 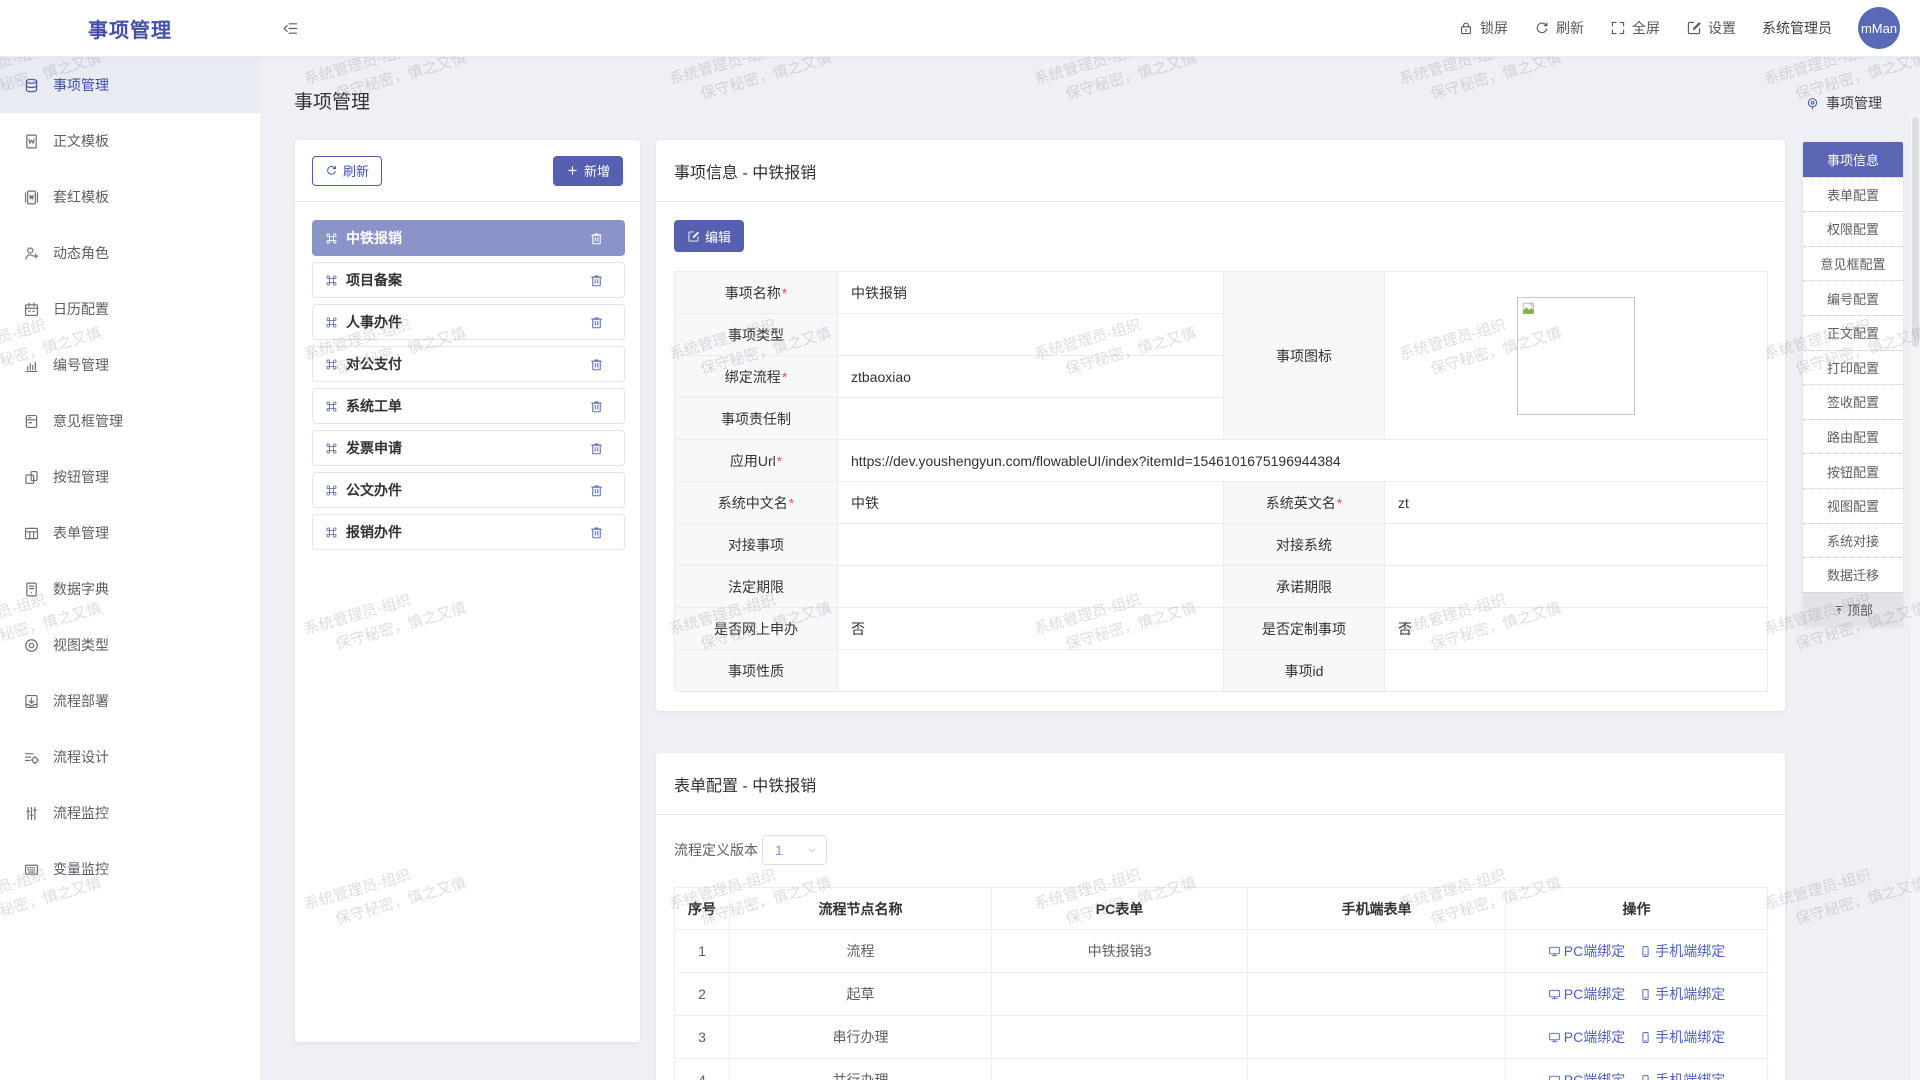 I want to click on node-name: 并行办理, so click(x=860, y=1069).